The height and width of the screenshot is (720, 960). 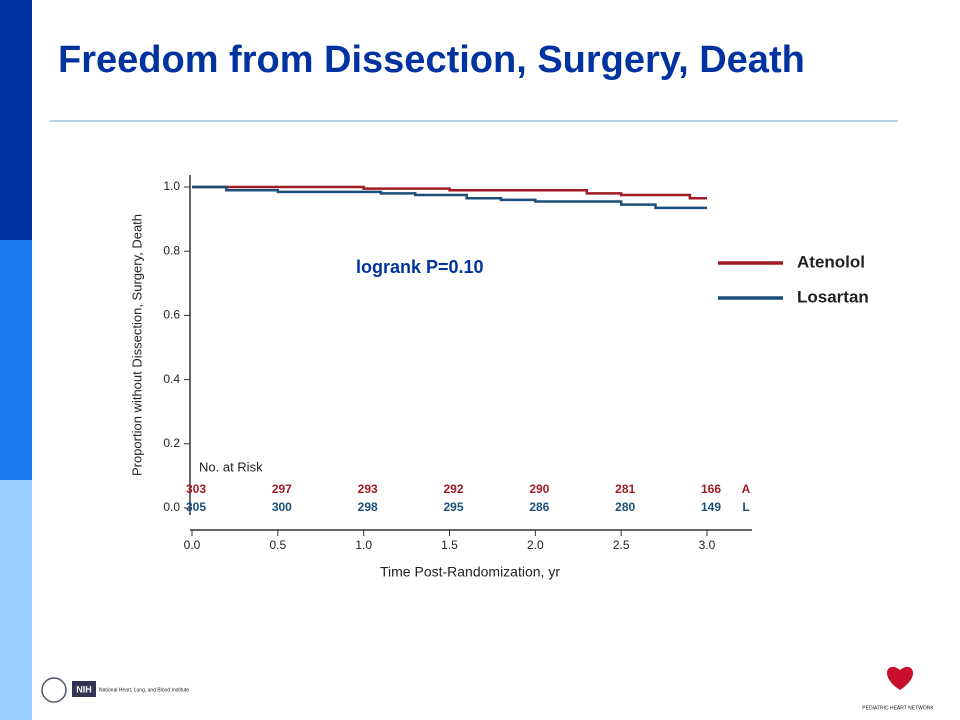 What do you see at coordinates (196, 507) in the screenshot?
I see `risk-count: 305` at bounding box center [196, 507].